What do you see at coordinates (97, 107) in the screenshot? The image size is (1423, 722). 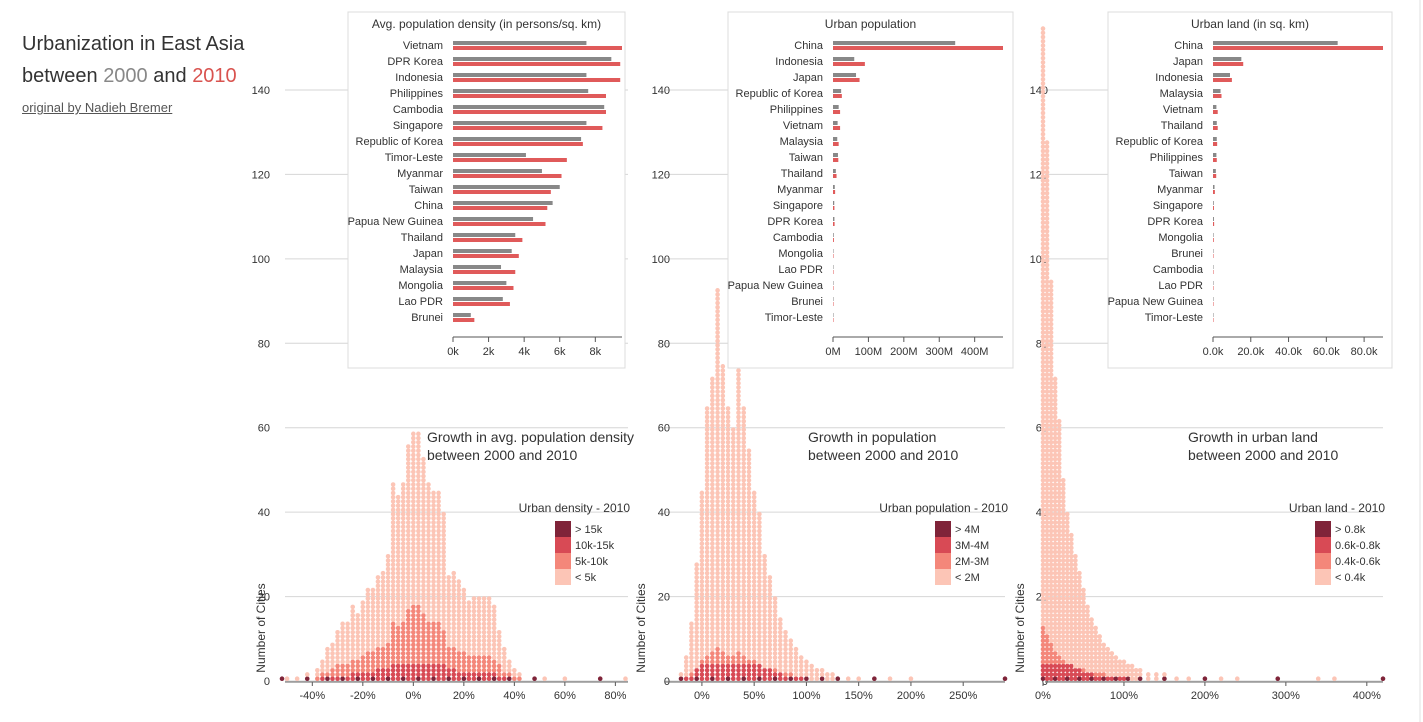 I see `credit-link: original by Nadieh Bremer` at bounding box center [97, 107].